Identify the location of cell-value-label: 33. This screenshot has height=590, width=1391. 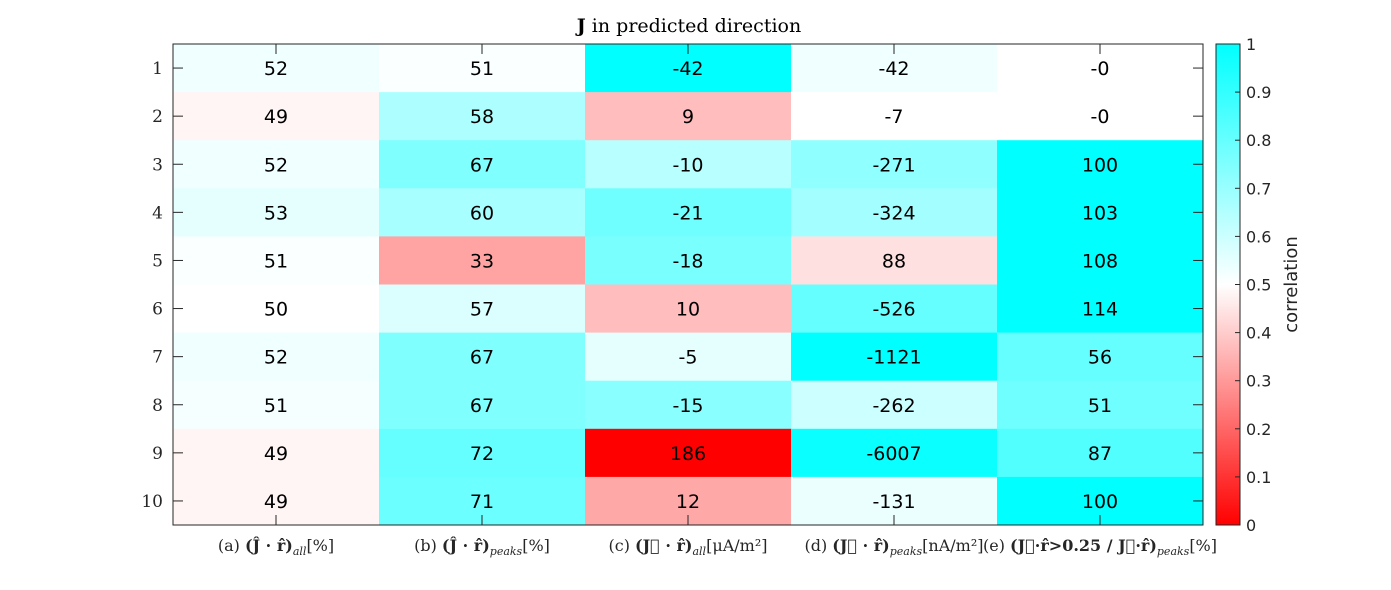
(482, 261).